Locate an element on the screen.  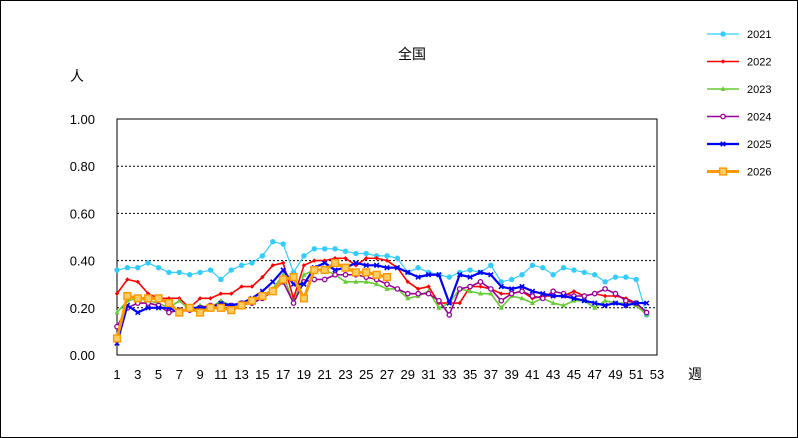
series-2021 is located at coordinates (382, 278).